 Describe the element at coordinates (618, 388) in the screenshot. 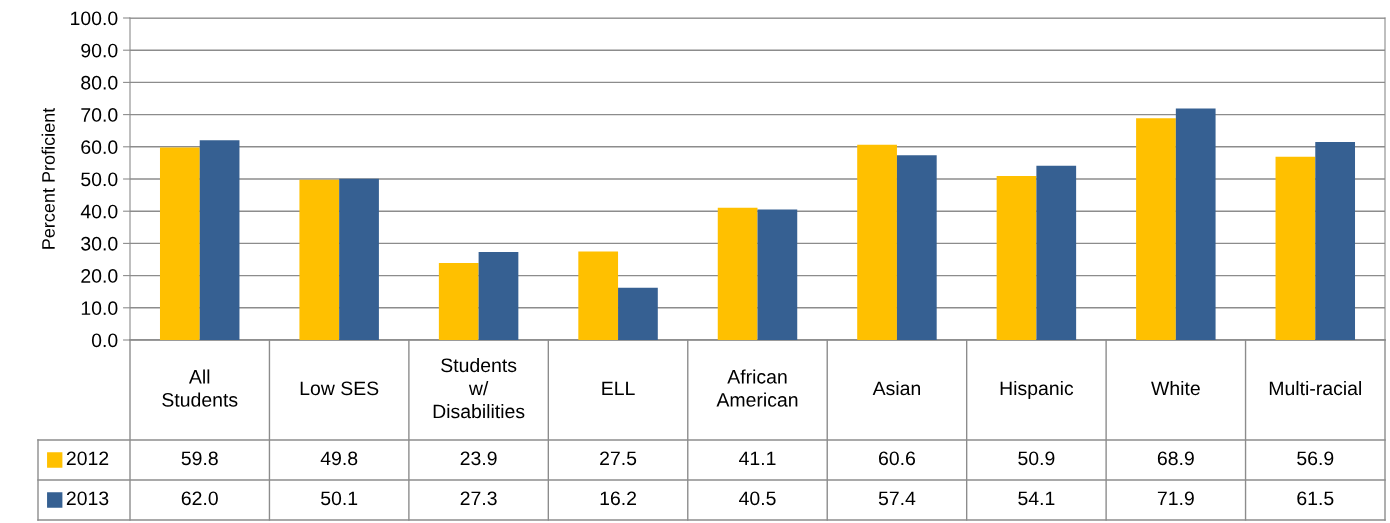

I see `x-tick-label: ELL` at that location.